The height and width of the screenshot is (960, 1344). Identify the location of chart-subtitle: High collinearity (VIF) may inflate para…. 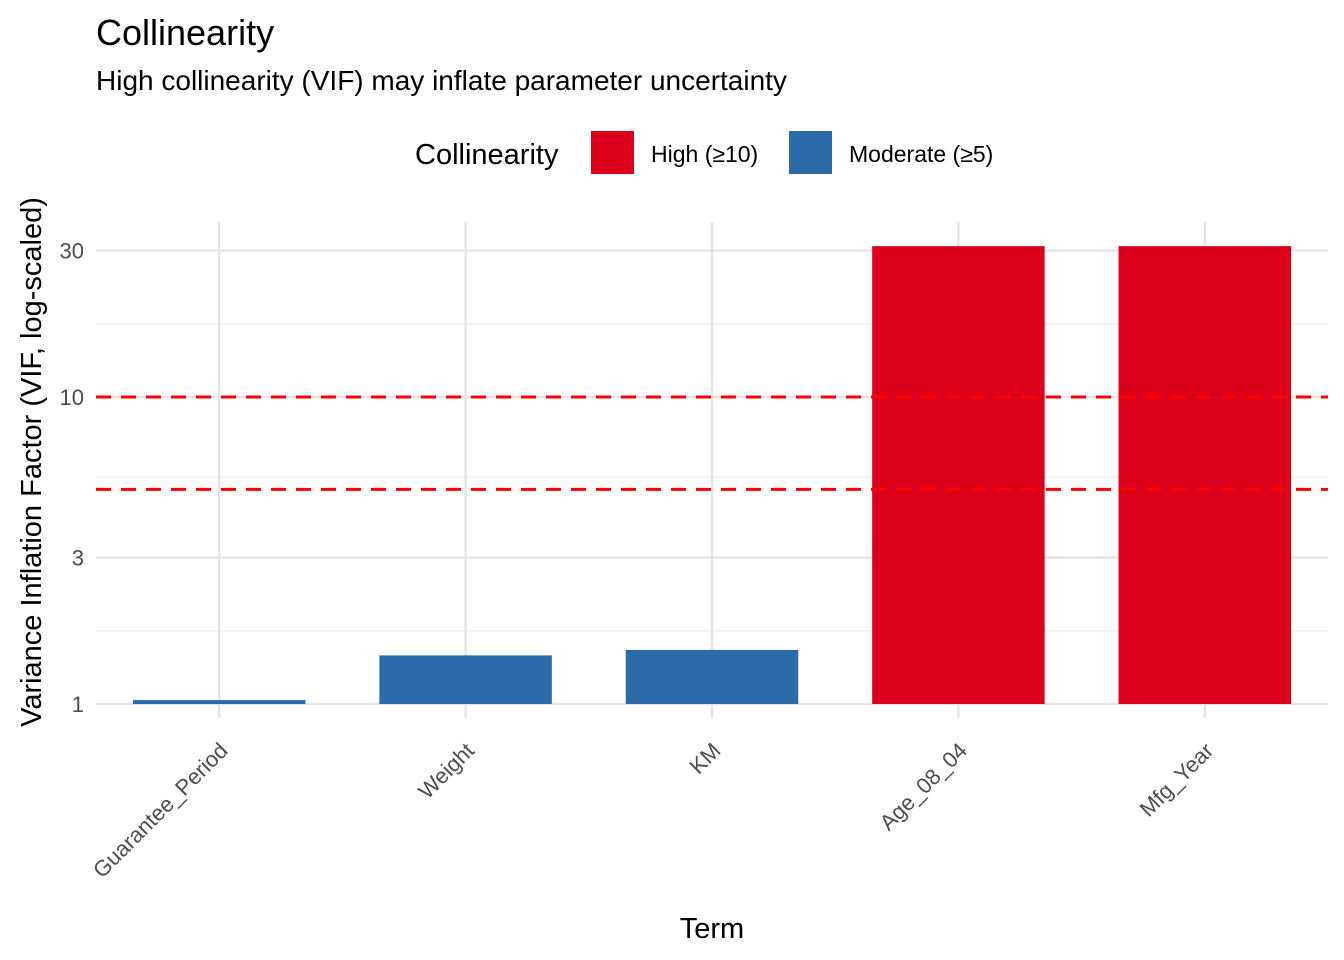
(441, 80).